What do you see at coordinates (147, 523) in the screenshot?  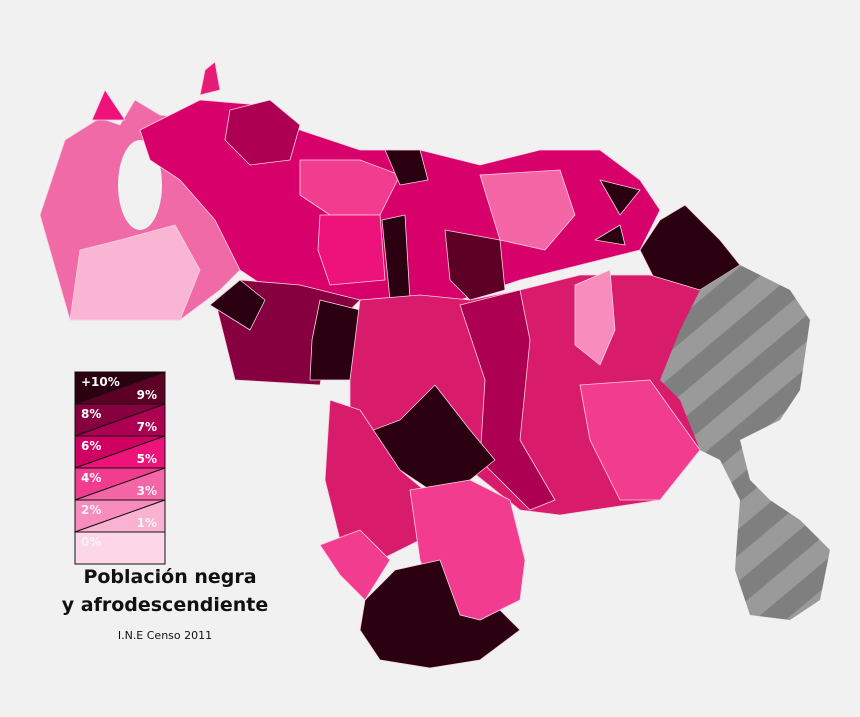 I see `legend-label: 1%` at bounding box center [147, 523].